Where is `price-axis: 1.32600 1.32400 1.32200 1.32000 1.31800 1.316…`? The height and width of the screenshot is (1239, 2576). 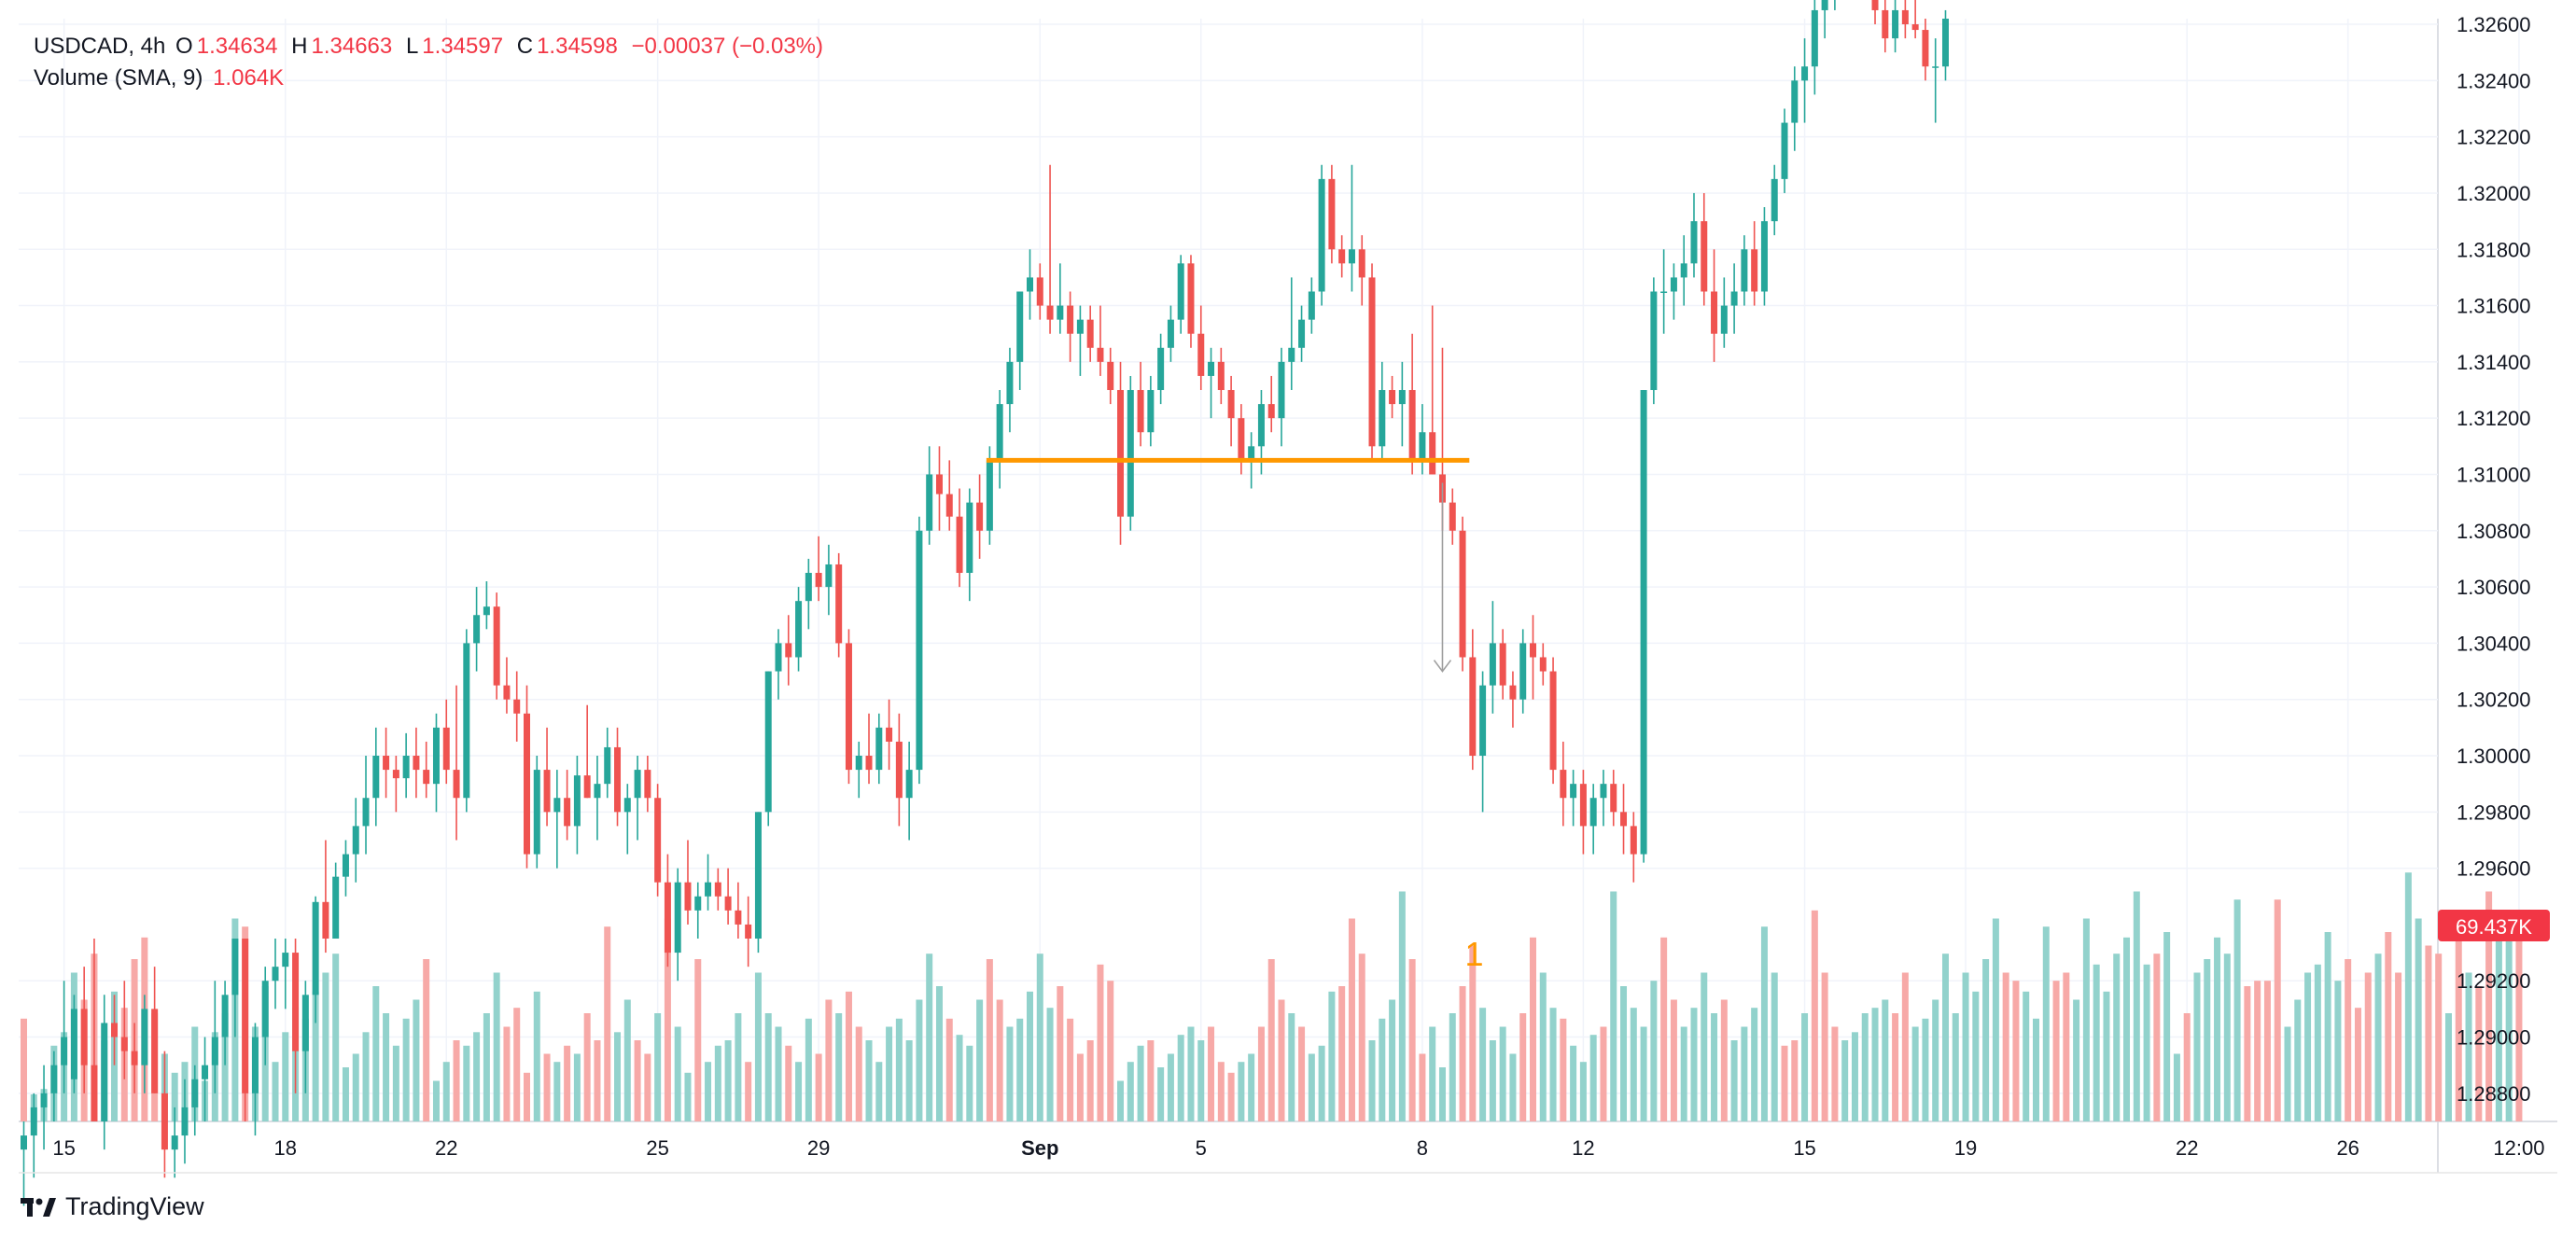
price-axis: 1.32600 1.32400 1.32200 1.32000 1.31800 1.316… is located at coordinates (2494, 560).